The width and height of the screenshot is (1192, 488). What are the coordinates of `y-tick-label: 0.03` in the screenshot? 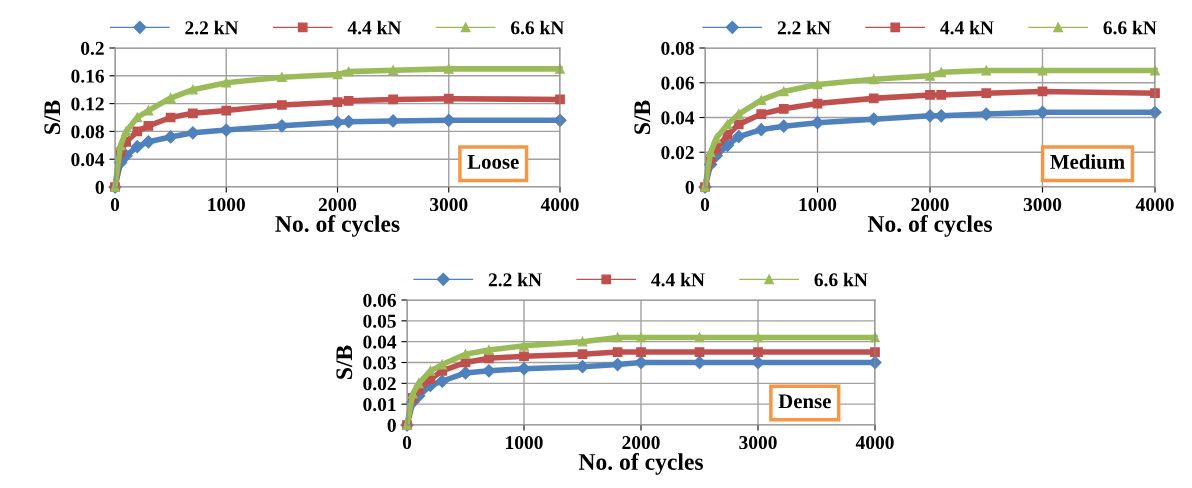 It's located at (379, 363).